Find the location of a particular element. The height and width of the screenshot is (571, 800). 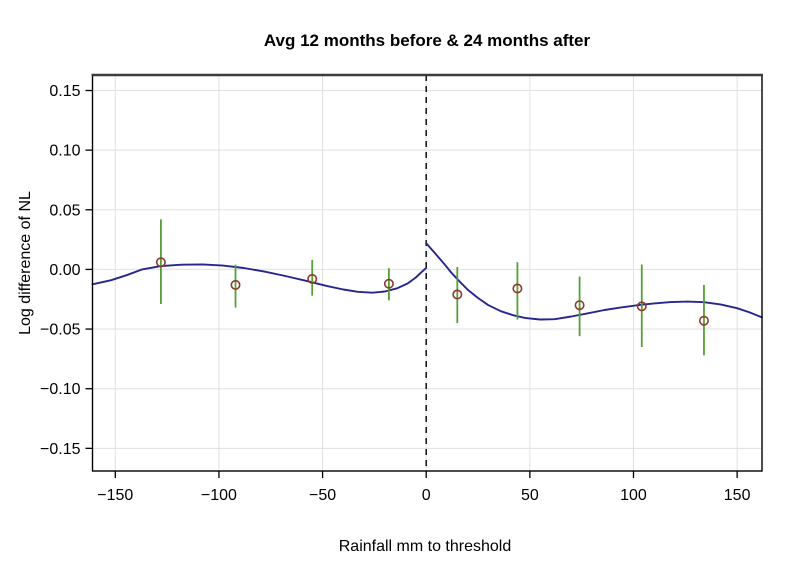

fit-curve-left is located at coordinates (259, 278).